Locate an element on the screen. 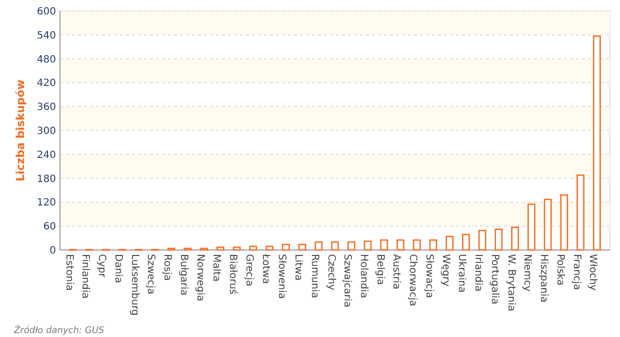 The width and height of the screenshot is (620, 337). x-tick-label: Ukraina is located at coordinates (462, 273).